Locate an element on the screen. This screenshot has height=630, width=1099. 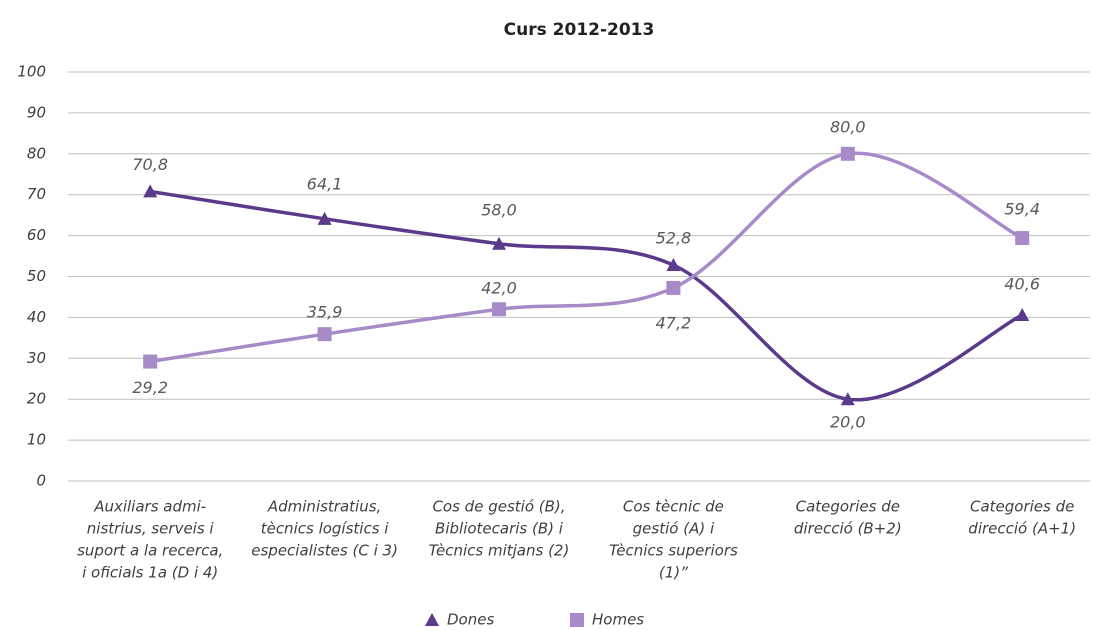
x-tick-label: Administratius, is located at coordinates (324, 507).